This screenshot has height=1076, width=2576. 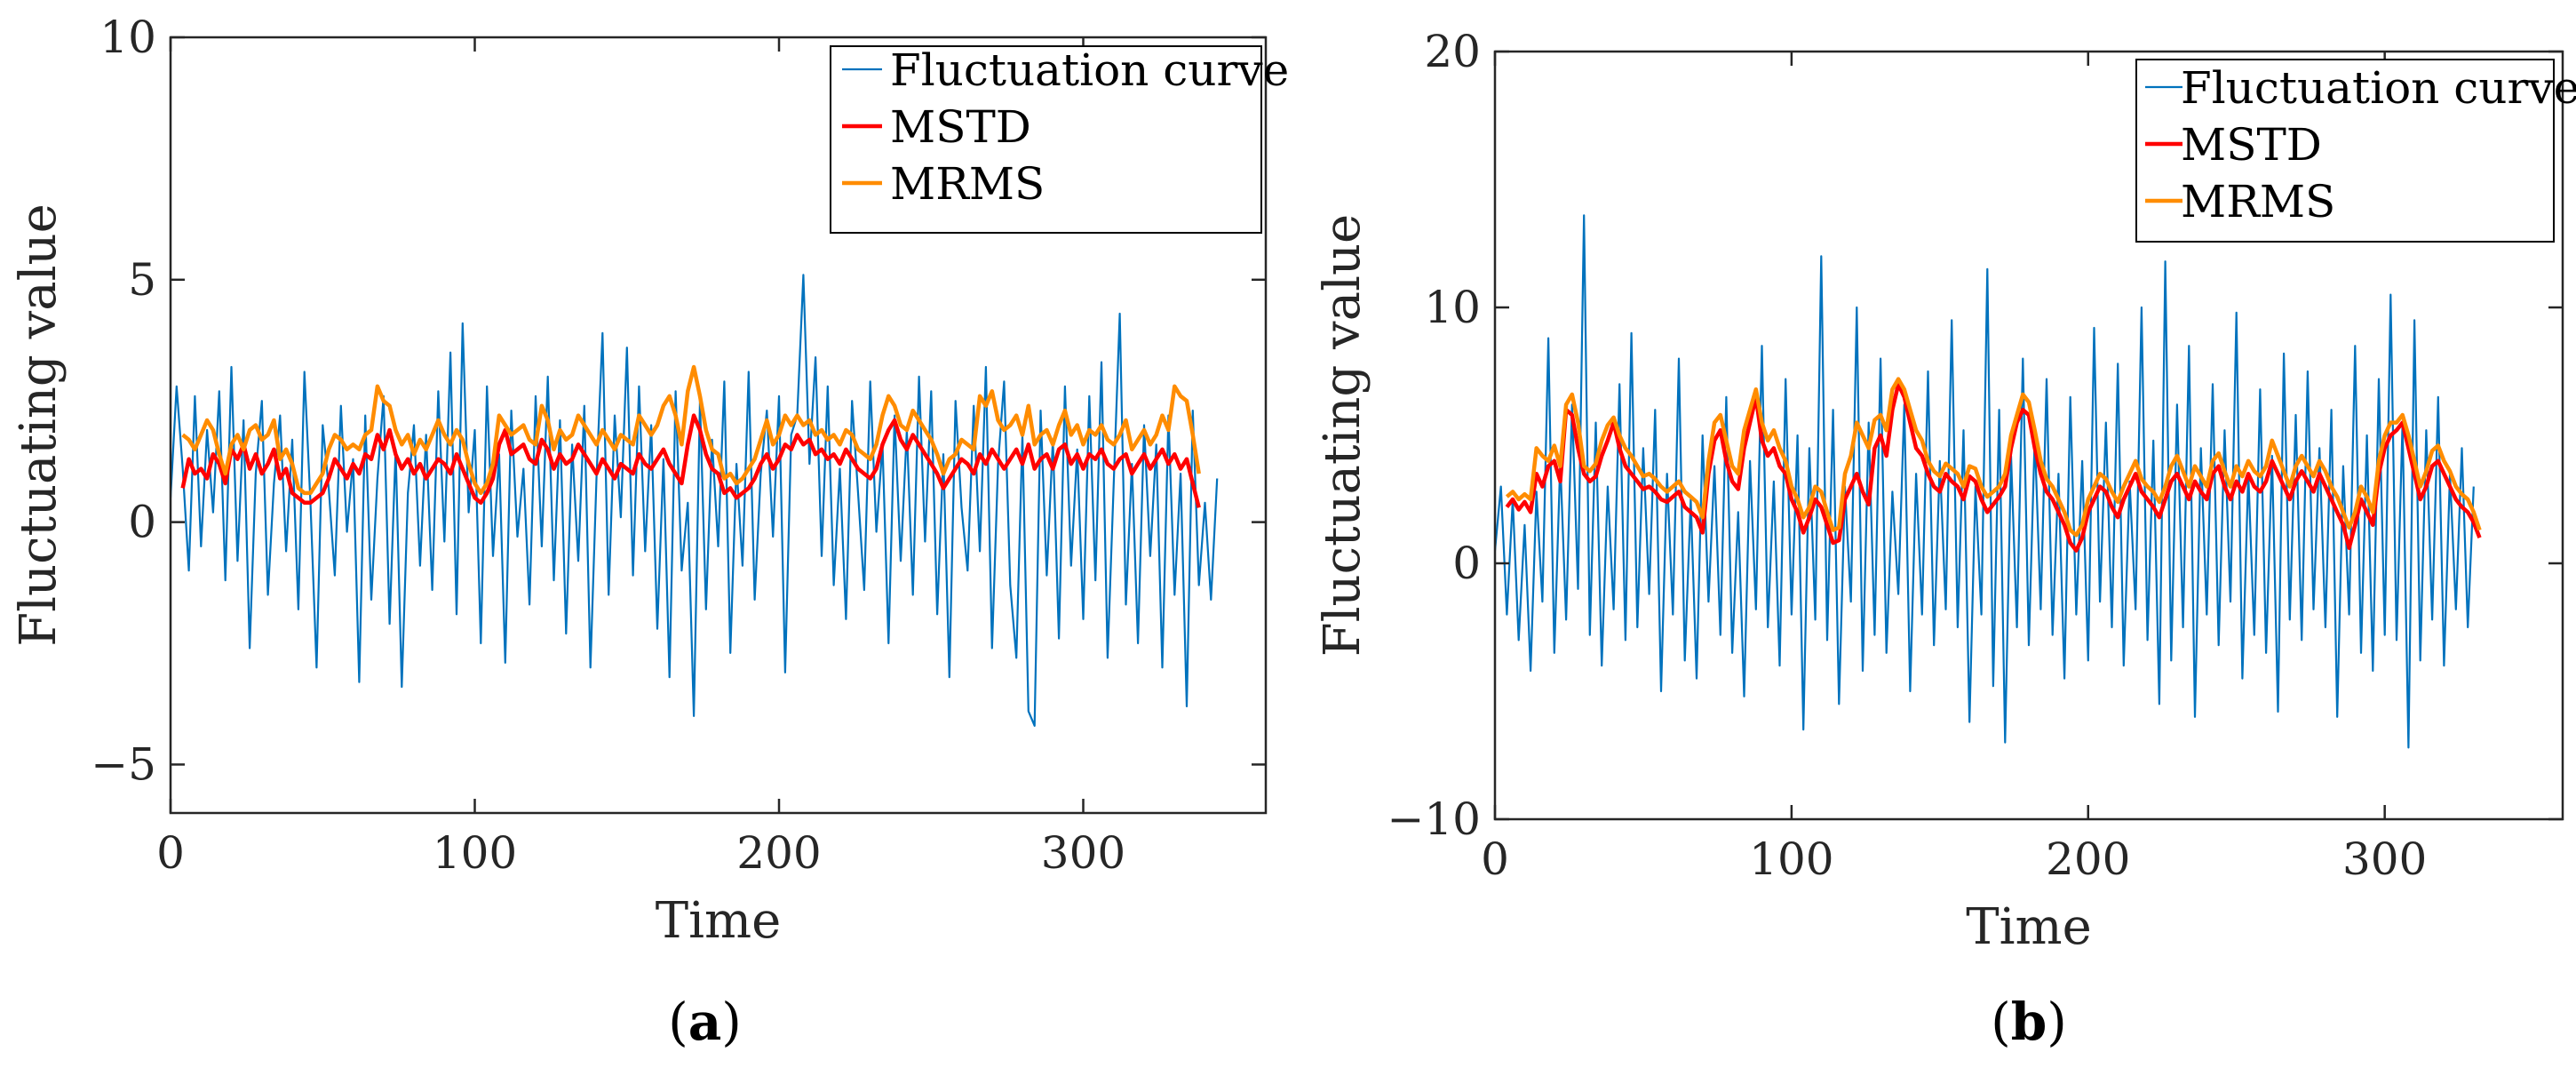 What do you see at coordinates (1452, 307) in the screenshot?
I see `panel-b-y-tick-label: 10` at bounding box center [1452, 307].